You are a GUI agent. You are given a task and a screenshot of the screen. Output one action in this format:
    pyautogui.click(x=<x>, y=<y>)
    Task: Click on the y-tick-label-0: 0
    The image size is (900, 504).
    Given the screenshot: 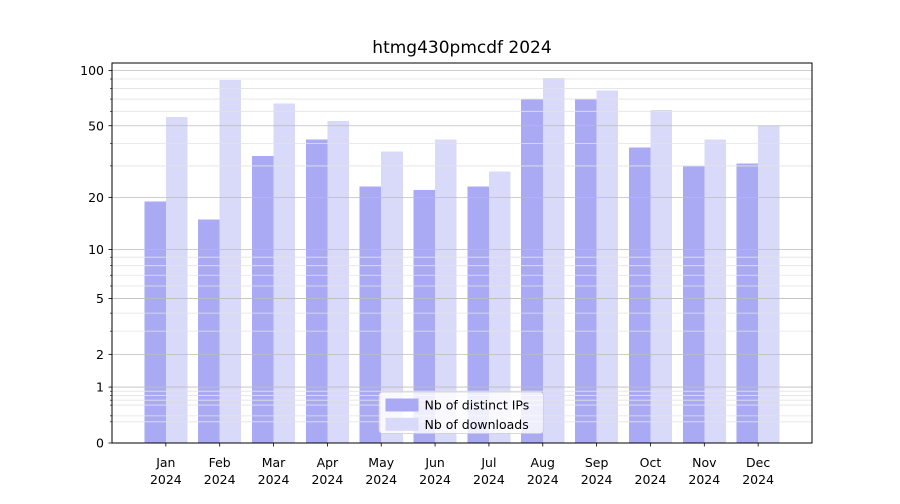 What is the action you would take?
    pyautogui.click(x=100, y=443)
    